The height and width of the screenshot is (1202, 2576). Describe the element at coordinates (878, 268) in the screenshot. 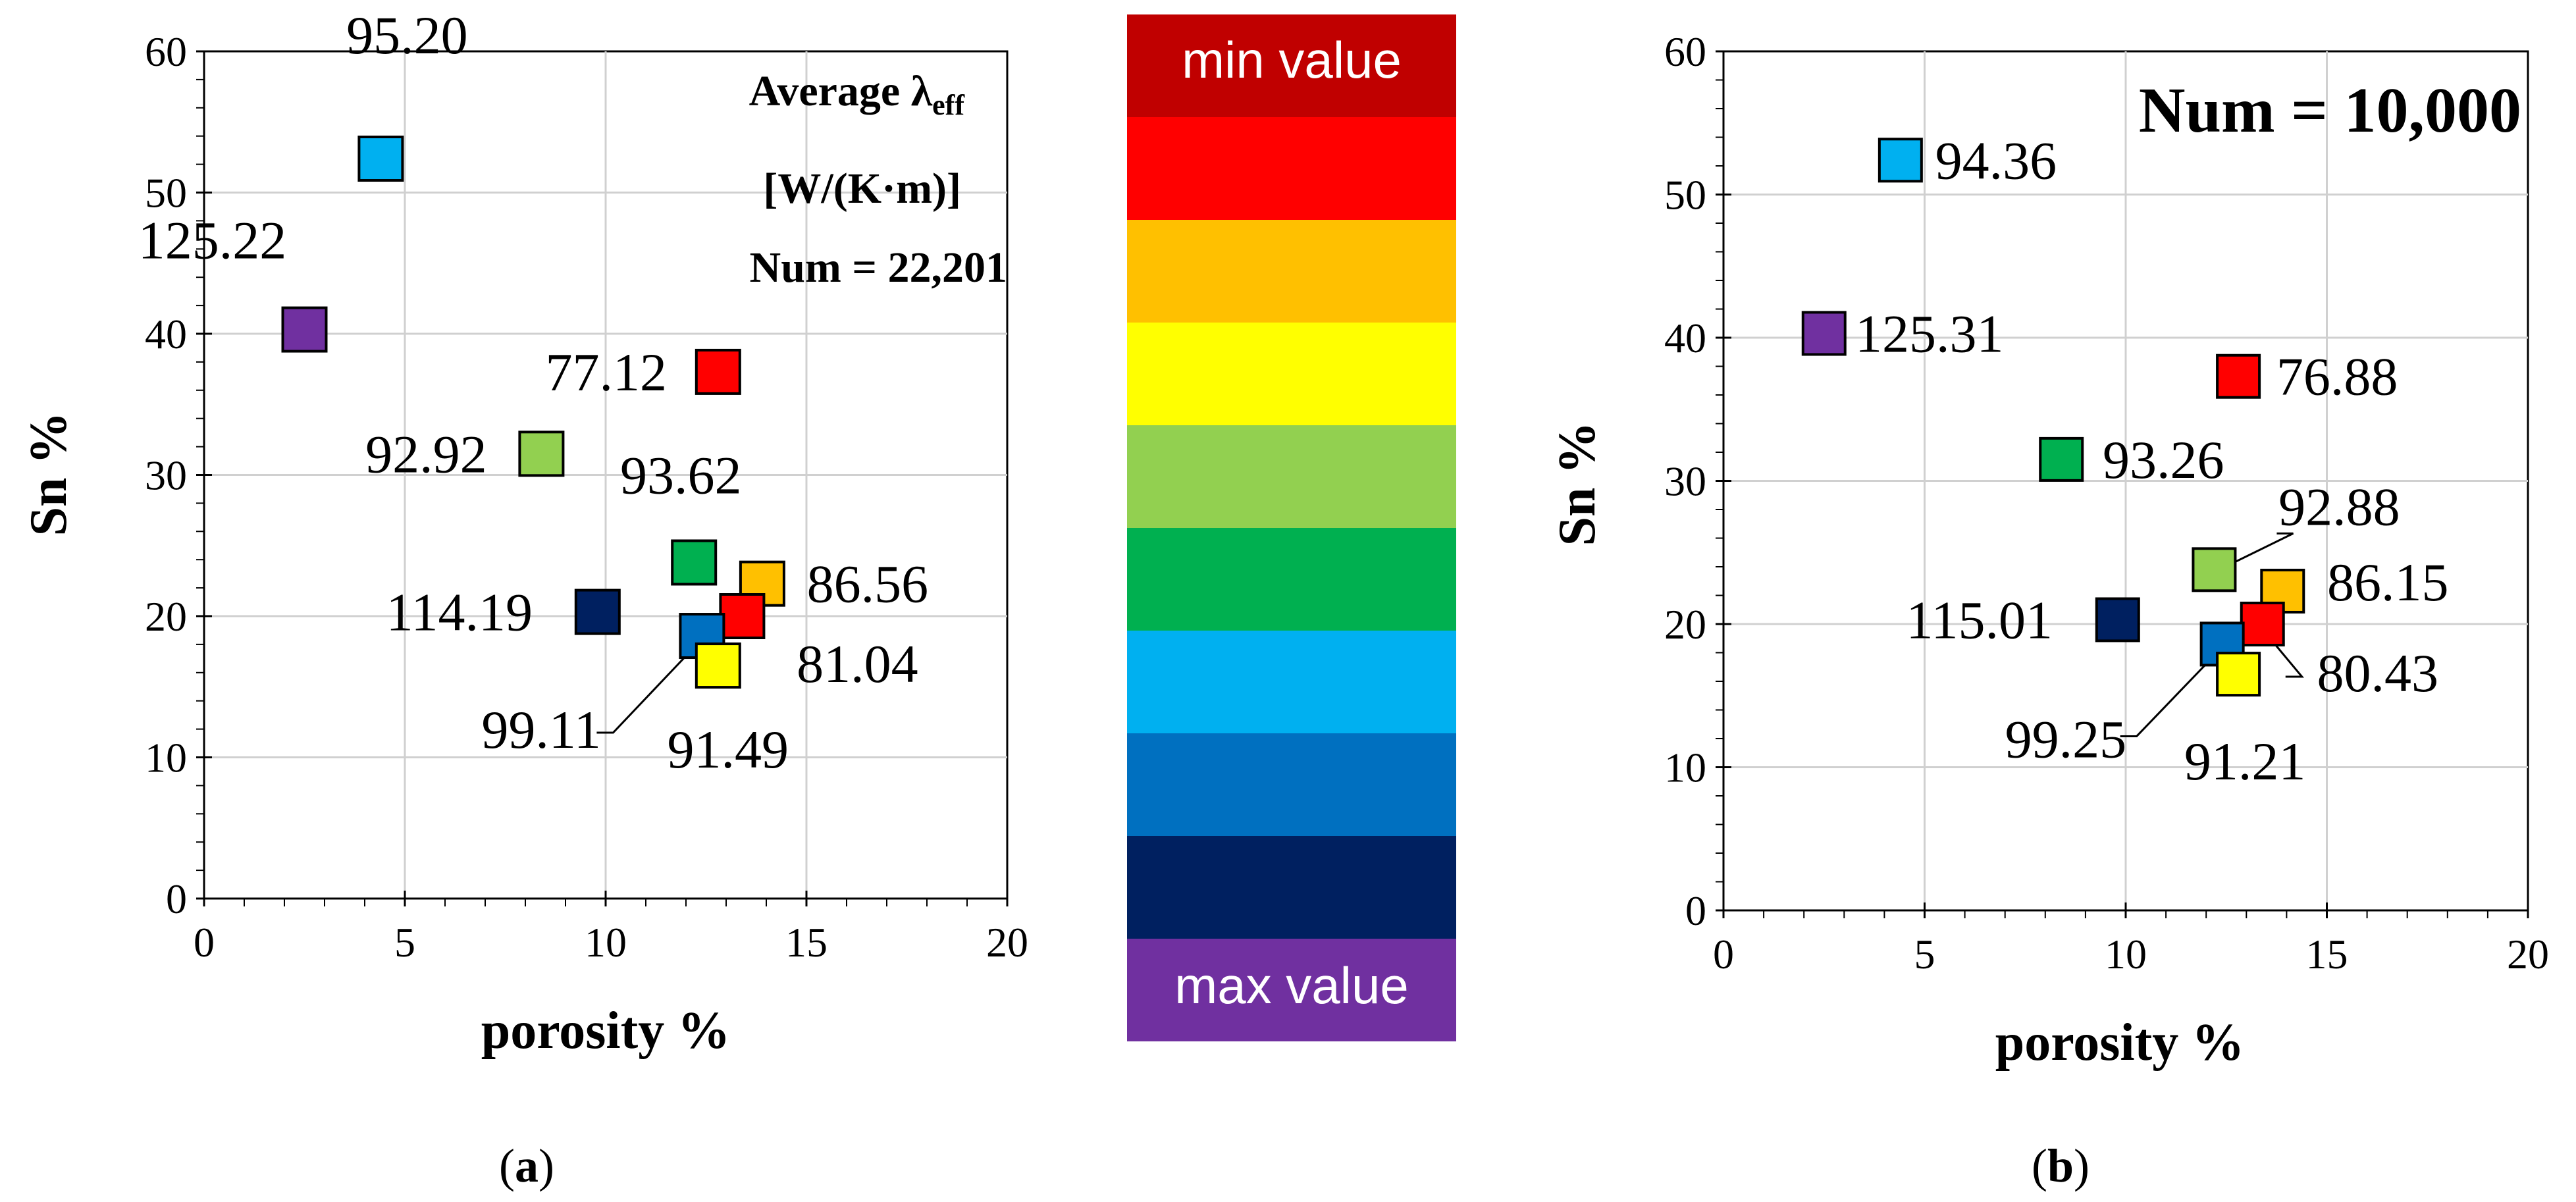

I see `panel-a-annotation-num: Num = 22,201` at that location.